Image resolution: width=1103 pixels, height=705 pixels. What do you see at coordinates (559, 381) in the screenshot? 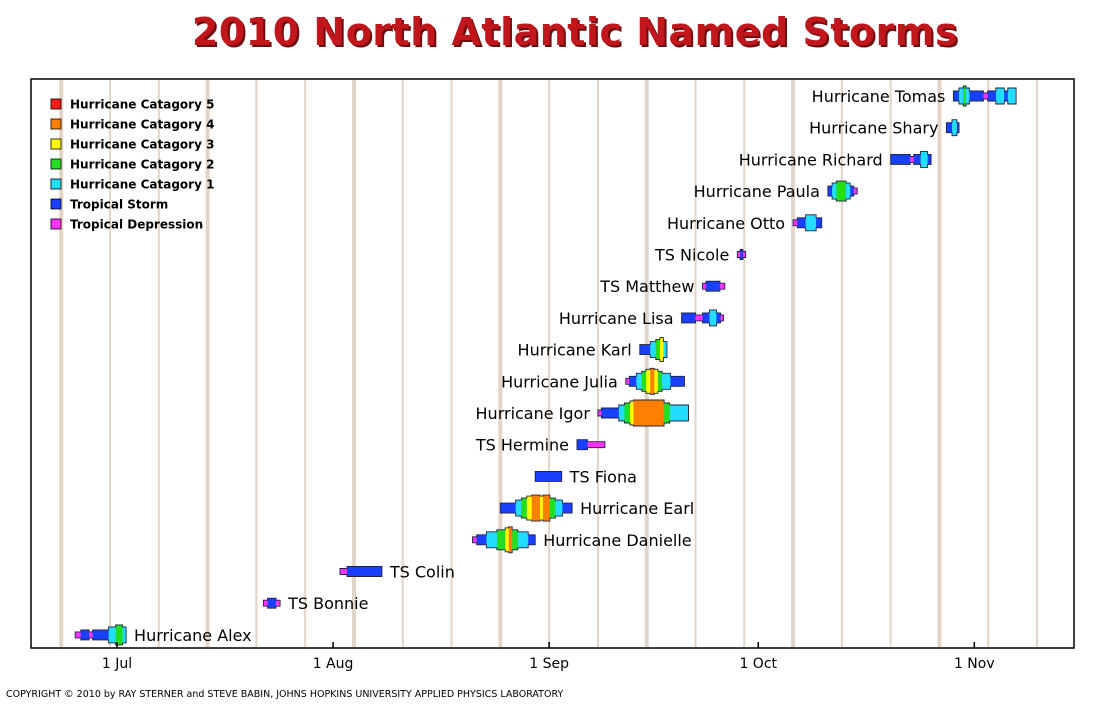
I see `storm-label: Hurricane Julia` at bounding box center [559, 381].